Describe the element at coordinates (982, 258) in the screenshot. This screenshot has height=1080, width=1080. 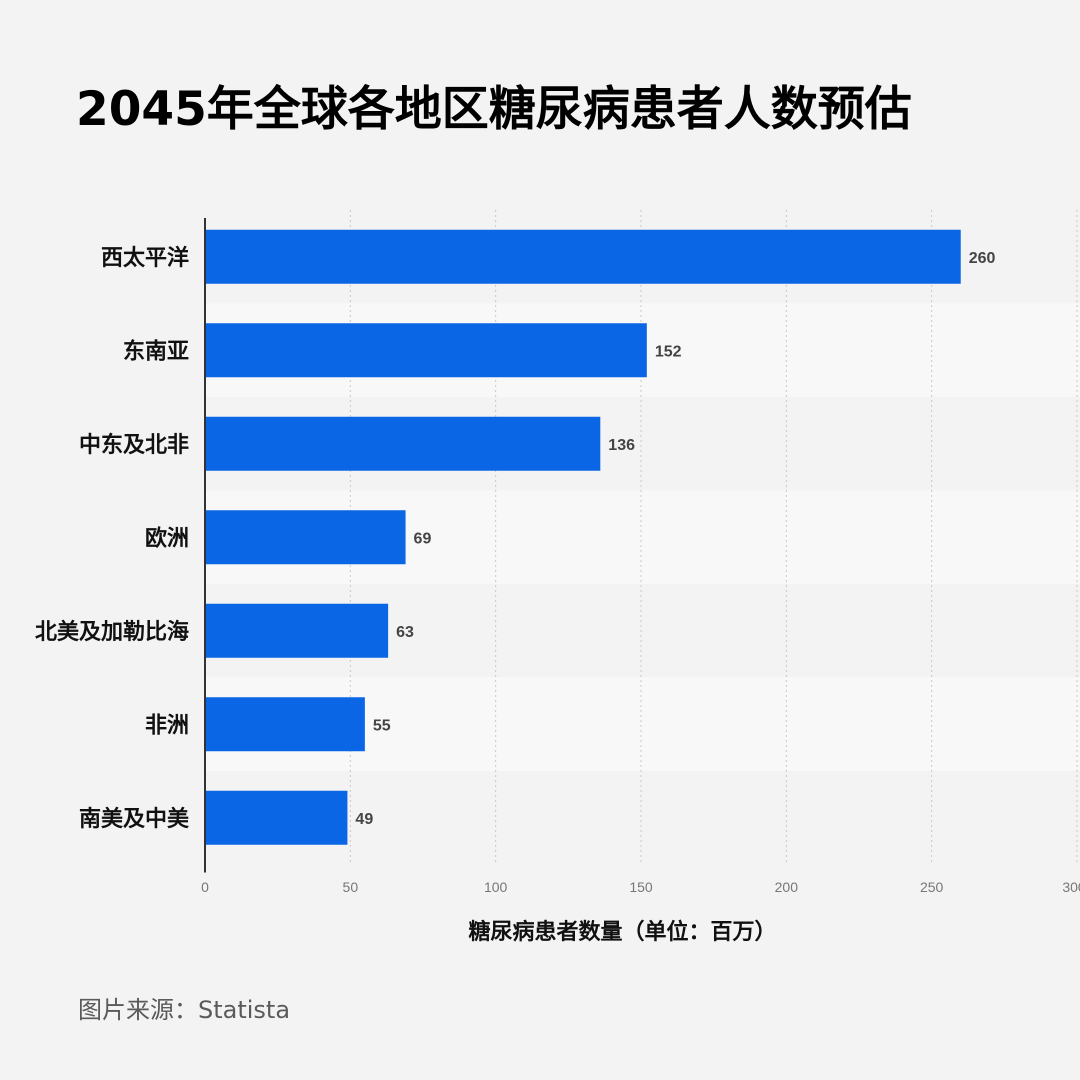
I see `data-label: 260` at that location.